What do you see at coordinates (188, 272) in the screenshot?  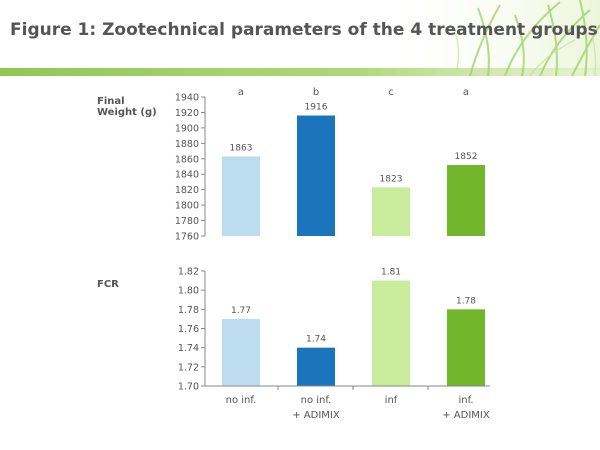 I see `y-tick-label: 1.82` at bounding box center [188, 272].